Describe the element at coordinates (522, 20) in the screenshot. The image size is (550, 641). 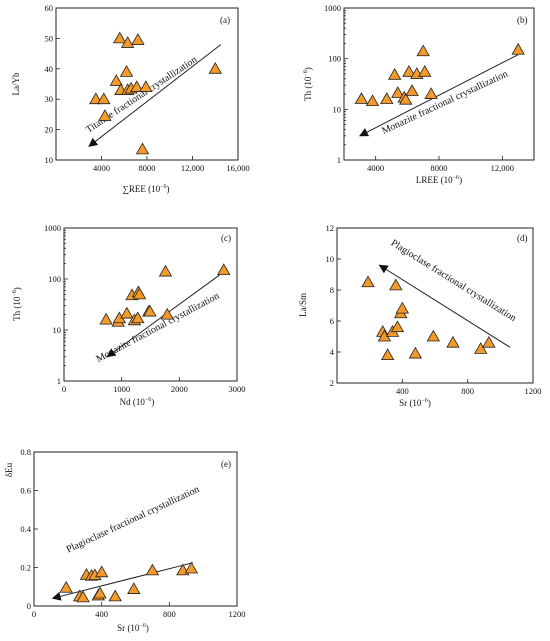
I see `panel-b-label: (b)` at that location.